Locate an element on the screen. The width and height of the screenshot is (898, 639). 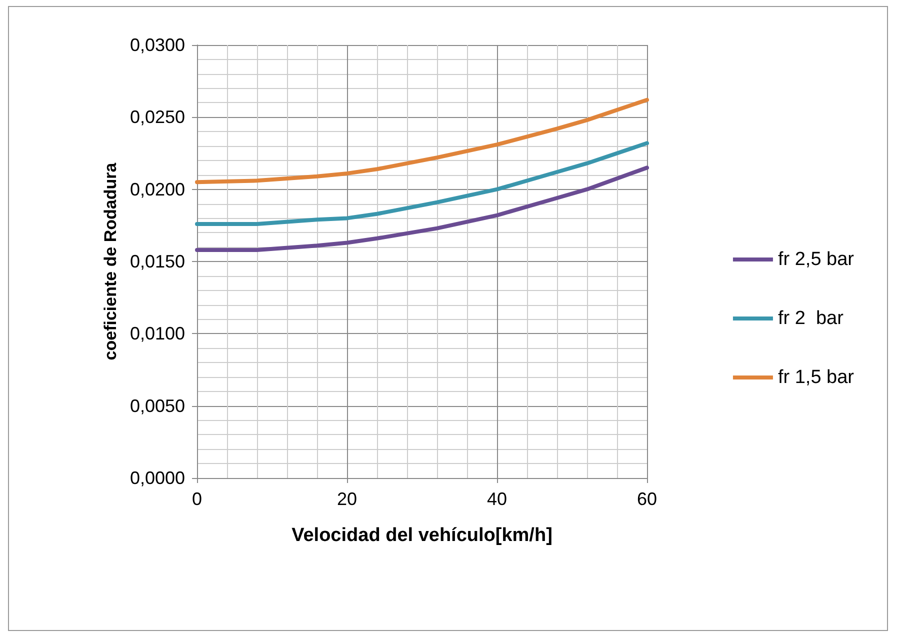
legend-label: fr 1,5 bar is located at coordinates (816, 377).